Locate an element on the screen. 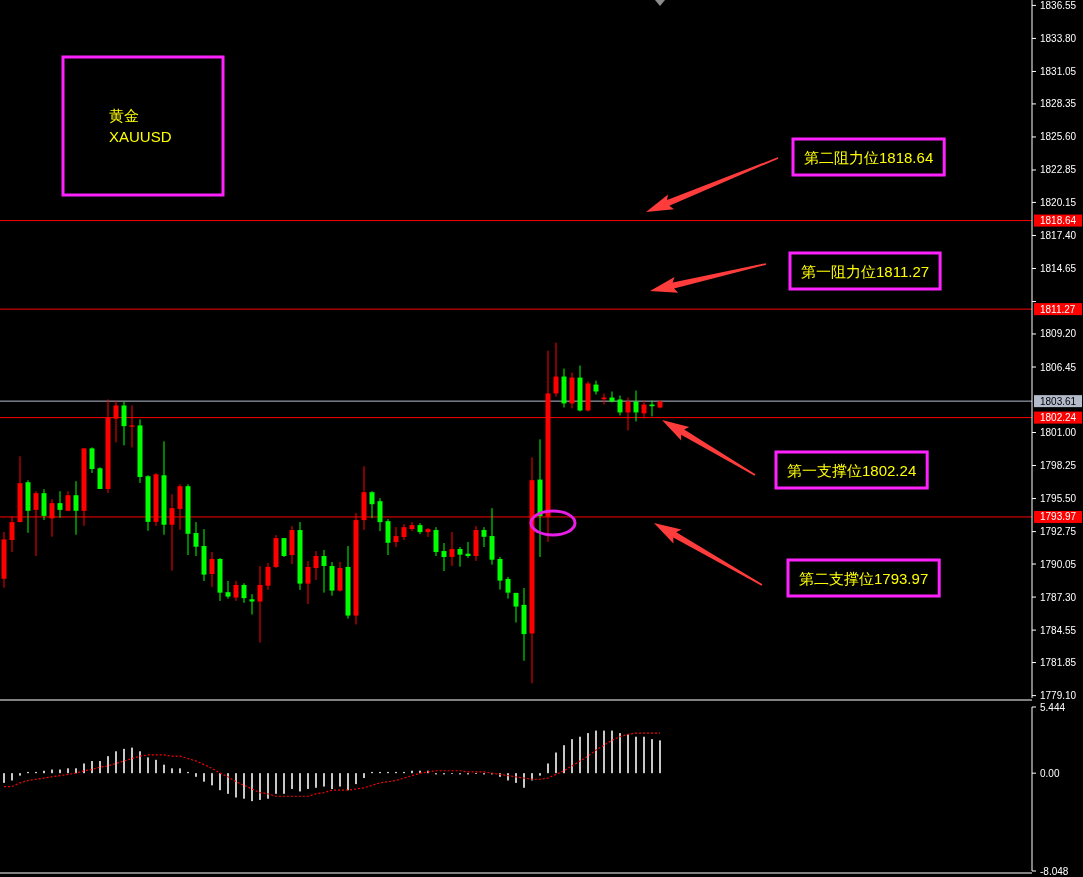  ref-line-label: 1803.61 is located at coordinates (1058, 401).